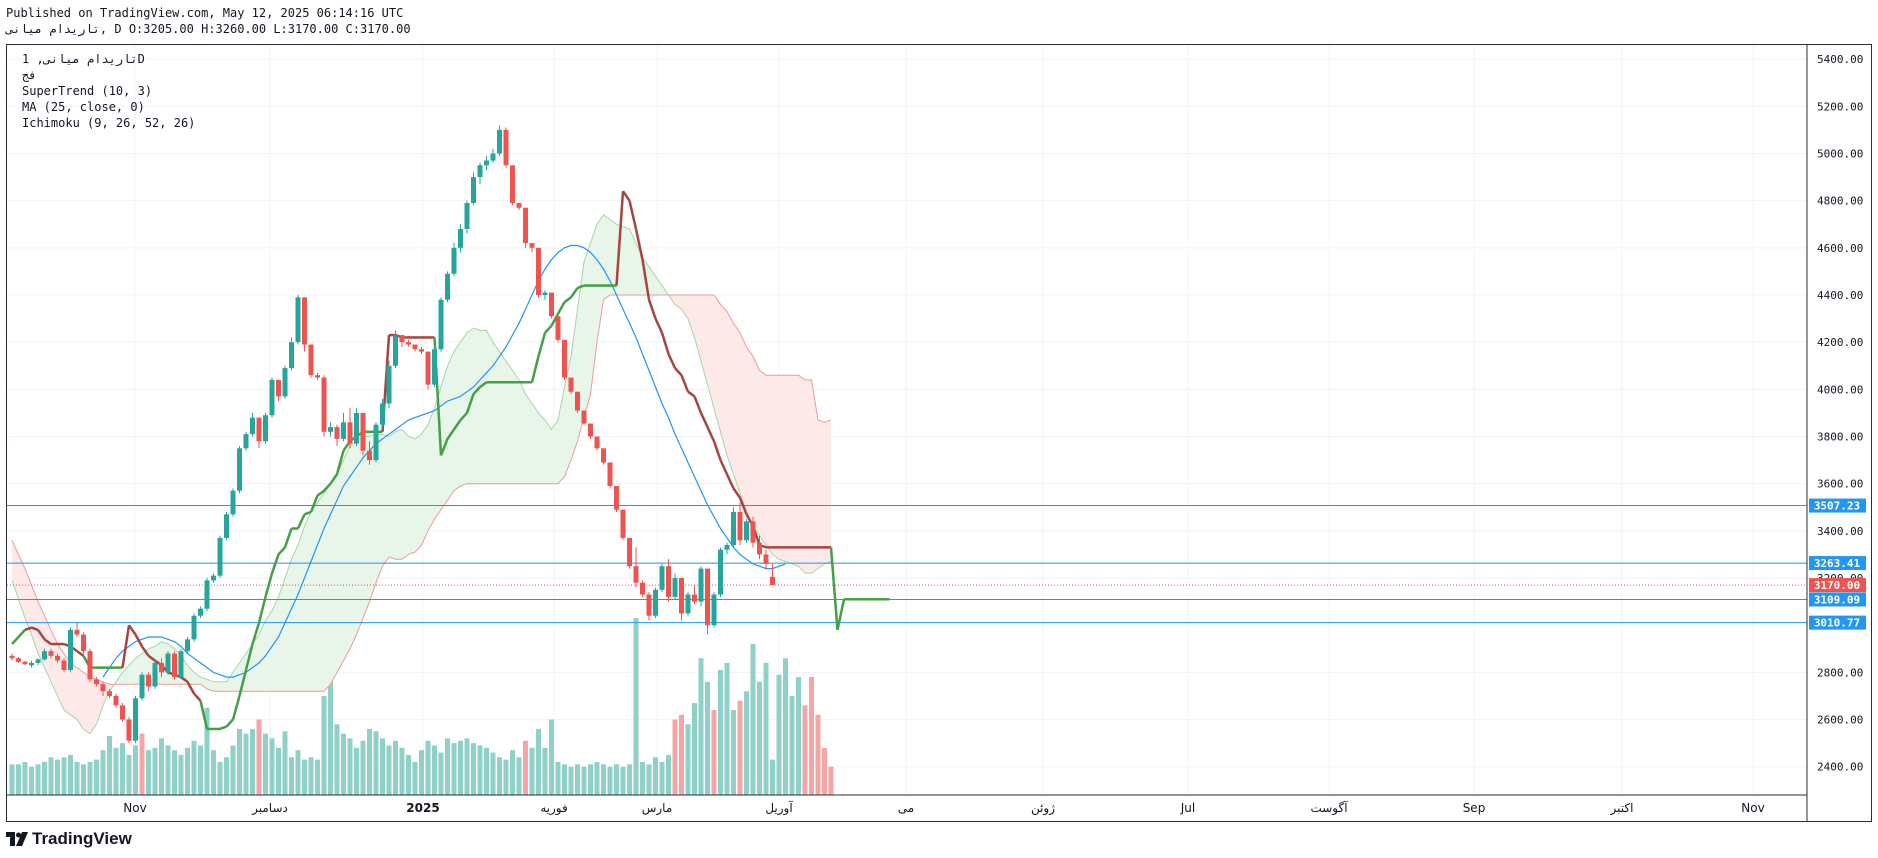  Describe the element at coordinates (87, 91) in the screenshot. I see `legend-supertrend: SuperTrend (10, 3)` at that location.